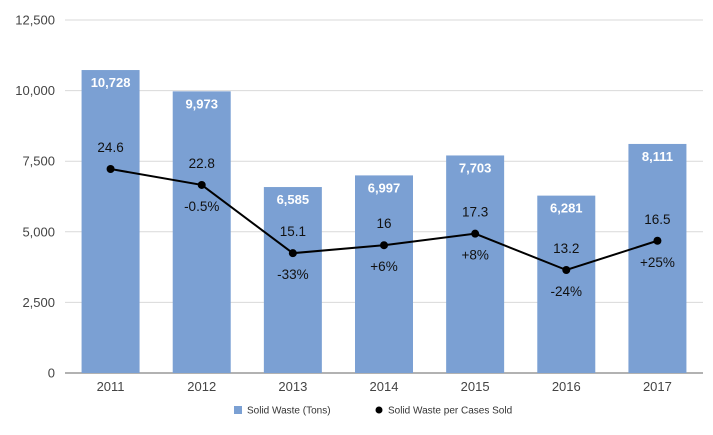 This screenshot has width=713, height=435. What do you see at coordinates (657, 386) in the screenshot?
I see `x-tick-label: 2017` at bounding box center [657, 386].